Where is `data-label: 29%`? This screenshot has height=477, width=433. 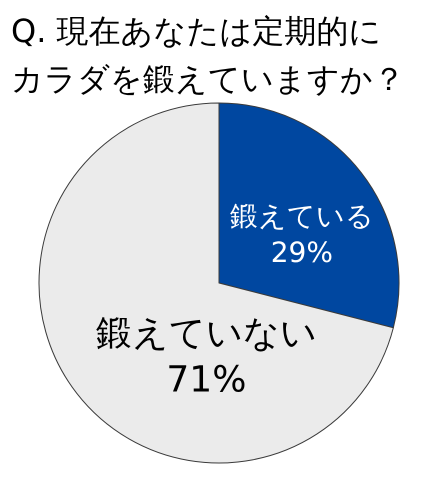 data-label: 29% is located at coordinates (301, 253).